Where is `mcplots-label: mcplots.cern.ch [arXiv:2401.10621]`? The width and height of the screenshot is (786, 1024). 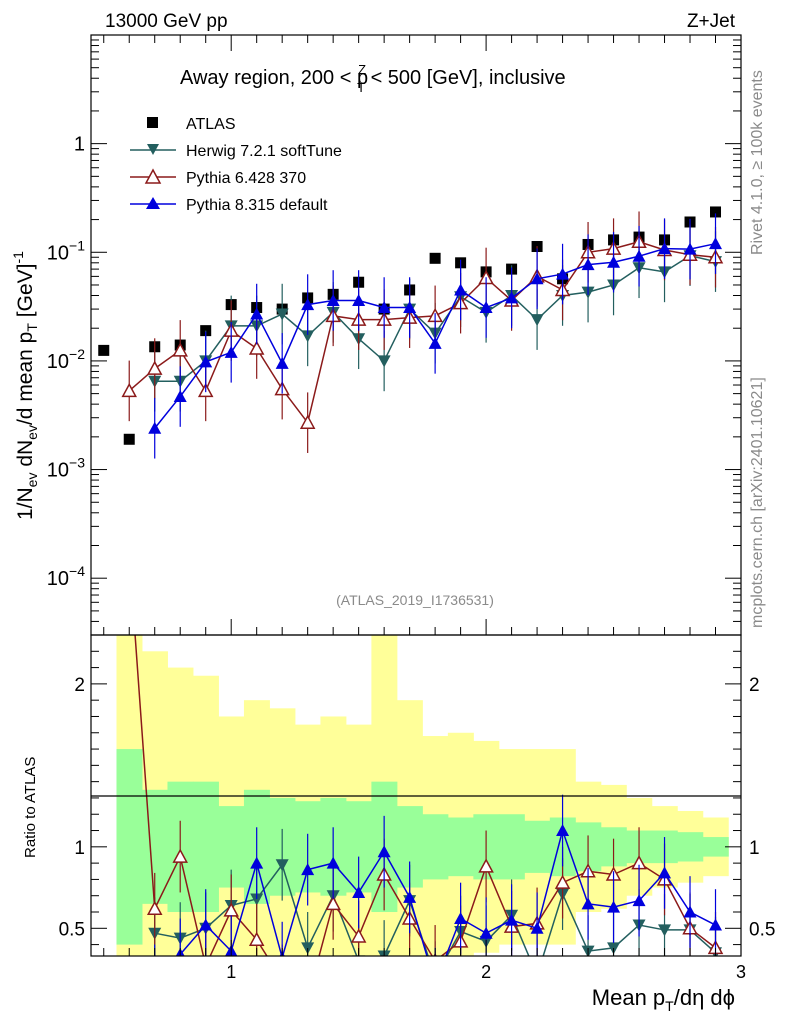
mcplots-label: mcplots.cern.ch [arXiv:2401.10621] is located at coordinates (757, 502).